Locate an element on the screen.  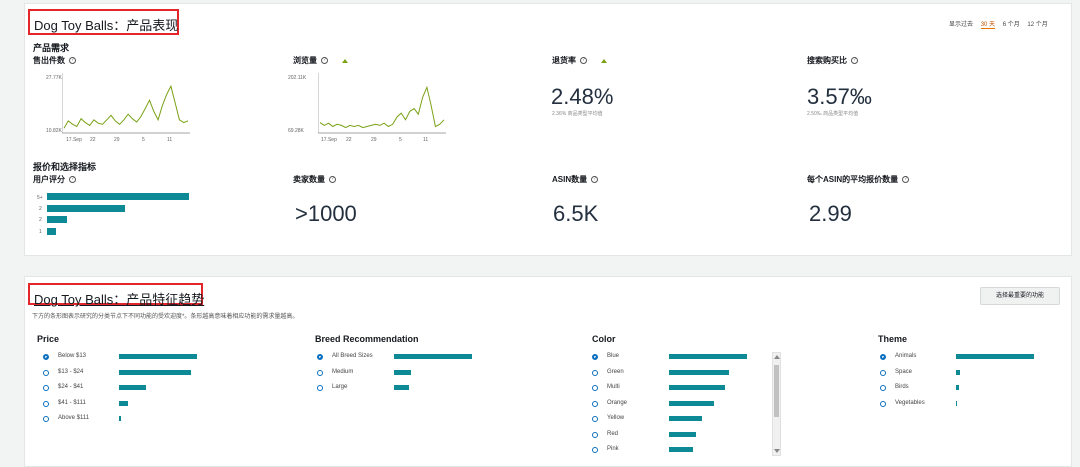
page-views-label: 浏览量? is located at coordinates (320, 60).